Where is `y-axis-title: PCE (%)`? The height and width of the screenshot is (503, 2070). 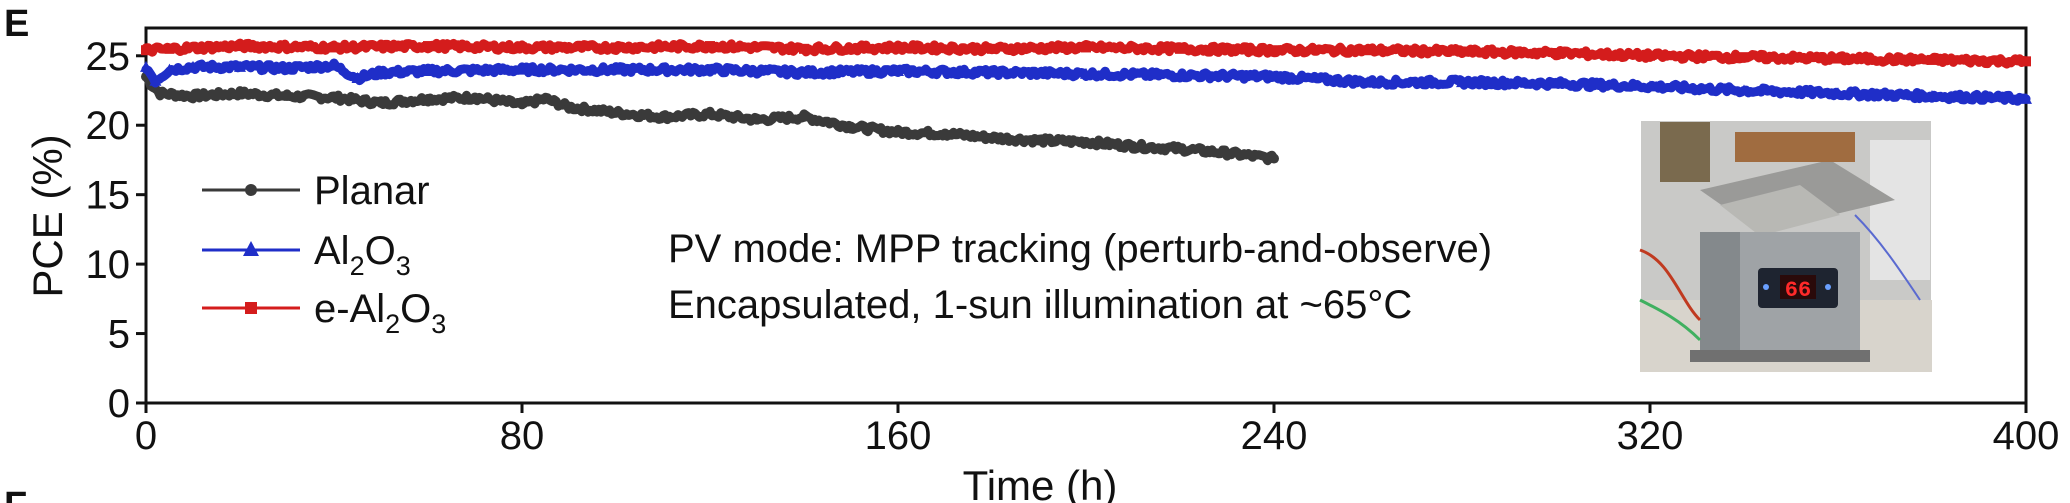 y-axis-title: PCE (%) is located at coordinates (47, 215).